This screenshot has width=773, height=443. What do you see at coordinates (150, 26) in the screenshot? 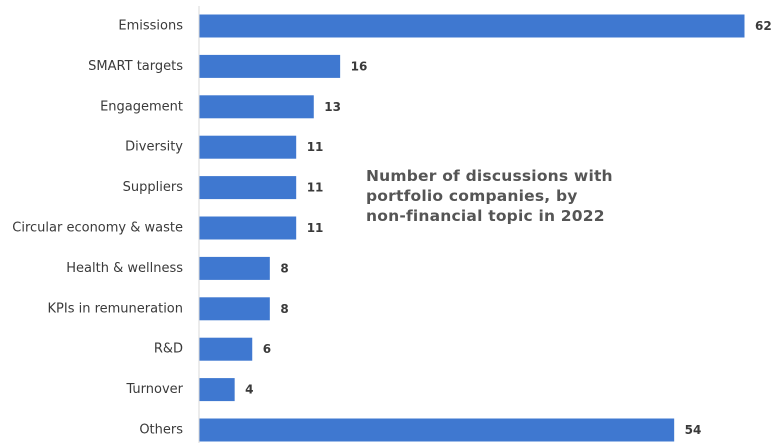
I see `category-label: Emissions` at bounding box center [150, 26].